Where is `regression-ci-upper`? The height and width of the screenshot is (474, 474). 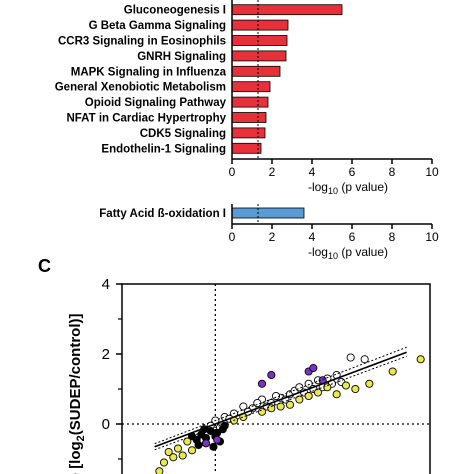 regression-ci-upper is located at coordinates (280, 395).